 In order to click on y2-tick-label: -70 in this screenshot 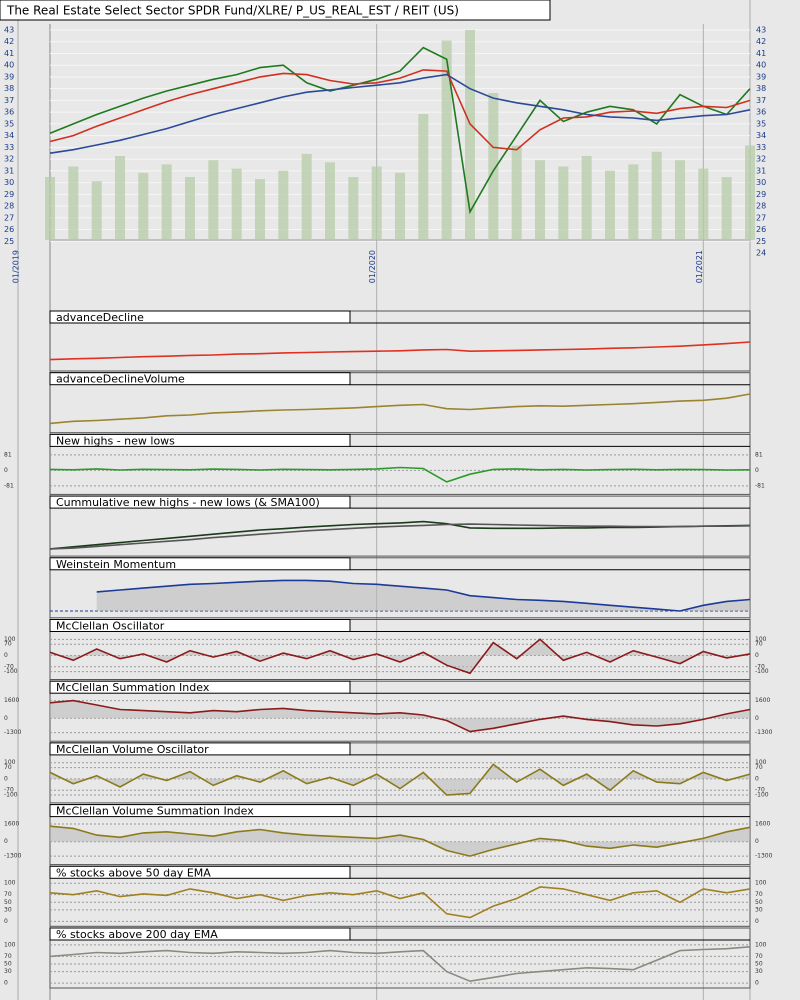, I will do `click(760, 666)`.